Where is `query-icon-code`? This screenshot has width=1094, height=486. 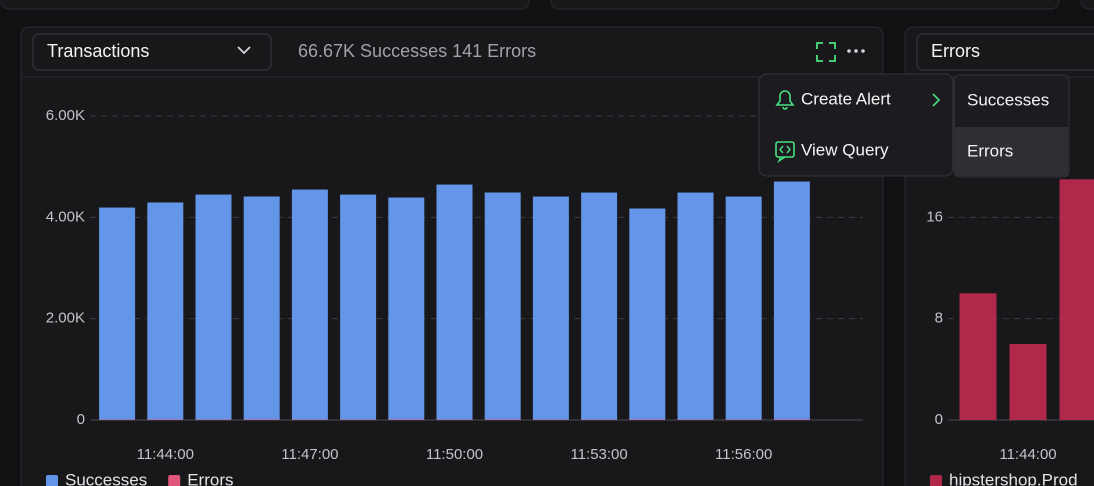
query-icon-code is located at coordinates (784, 154).